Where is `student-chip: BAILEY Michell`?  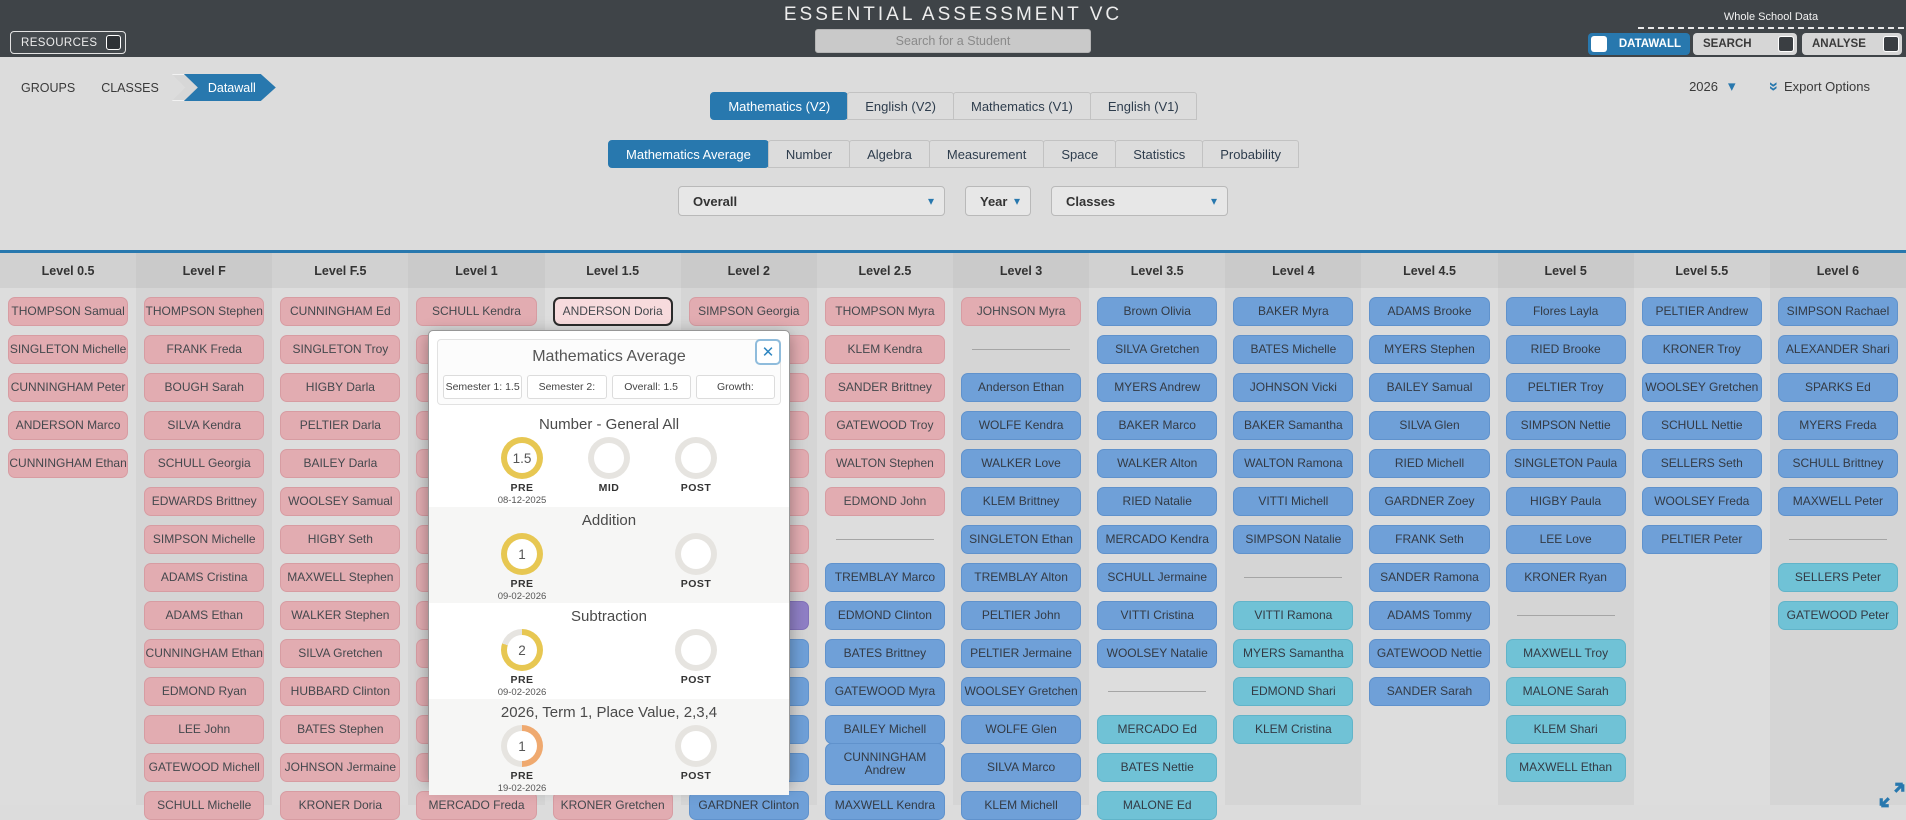
student-chip: BAILEY Michell is located at coordinates (884, 729).